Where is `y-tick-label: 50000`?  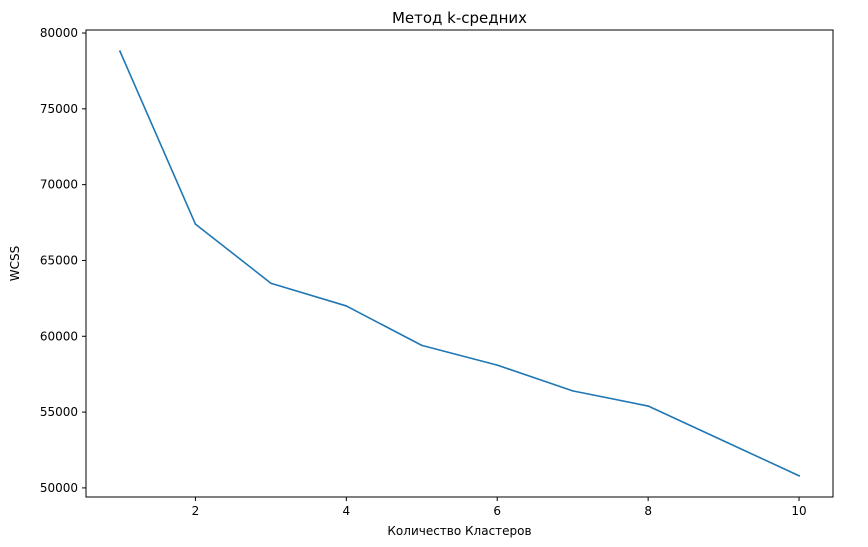 y-tick-label: 50000 is located at coordinates (59, 488).